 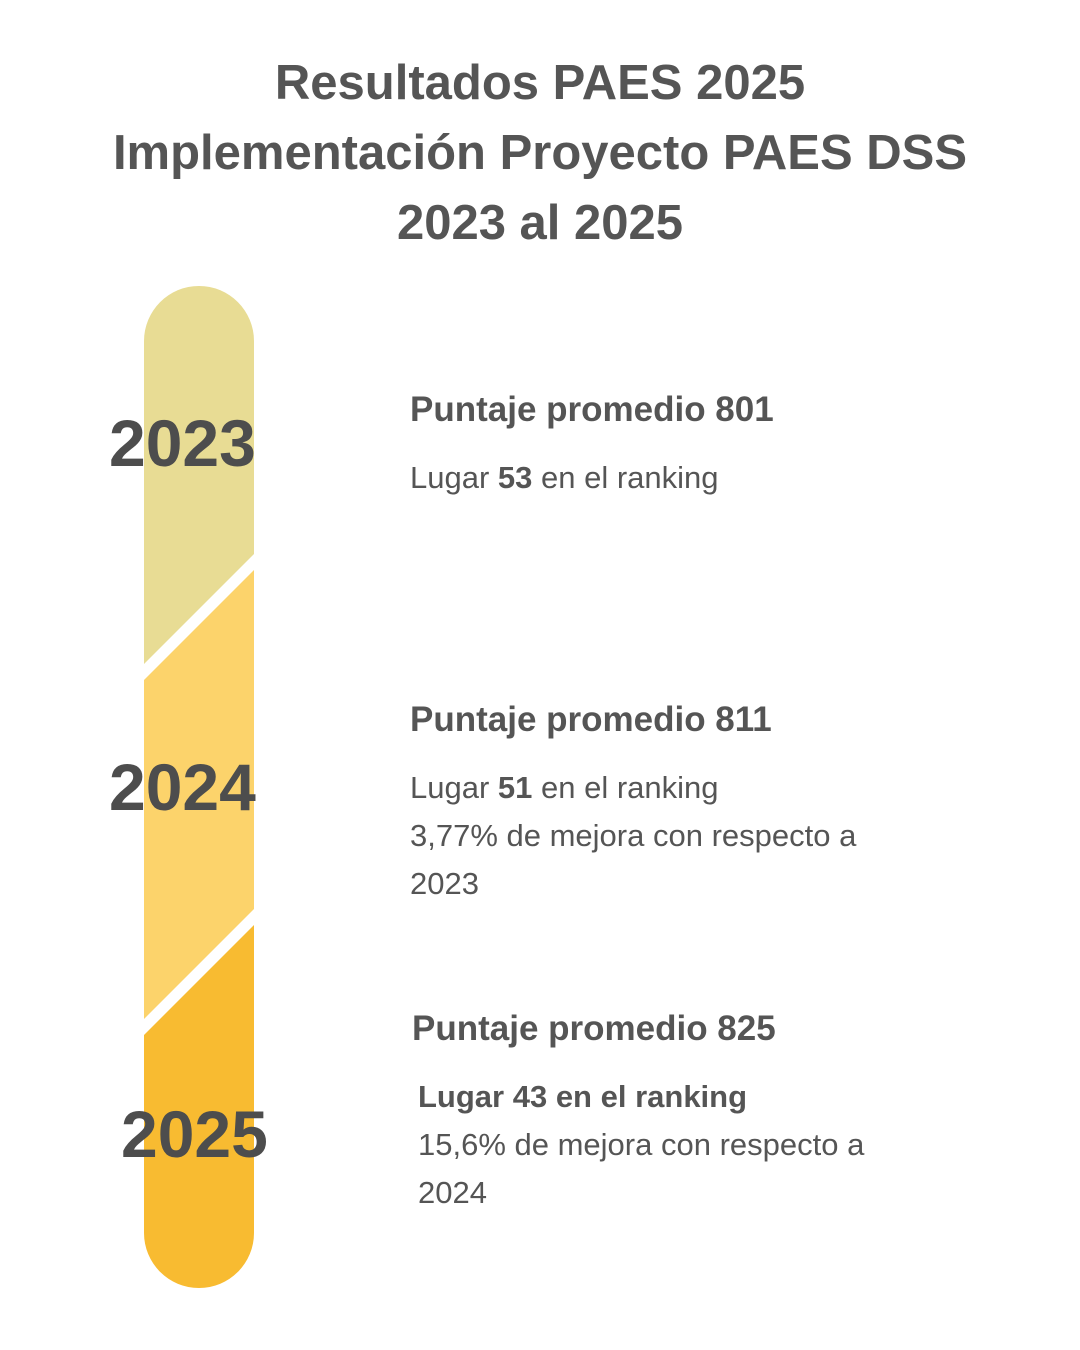 I want to click on title-line-1: Resultados PAES 2025, so click(x=540, y=83).